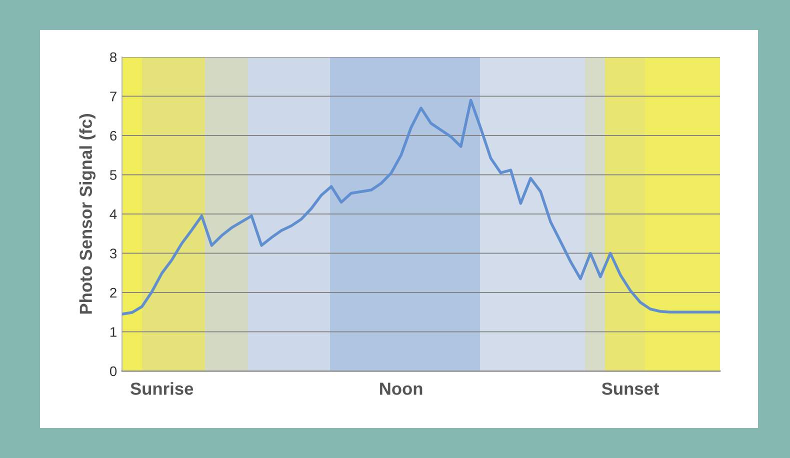 This screenshot has width=790, height=458. Describe the element at coordinates (631, 388) in the screenshot. I see `x-tick-label: Sunset` at that location.